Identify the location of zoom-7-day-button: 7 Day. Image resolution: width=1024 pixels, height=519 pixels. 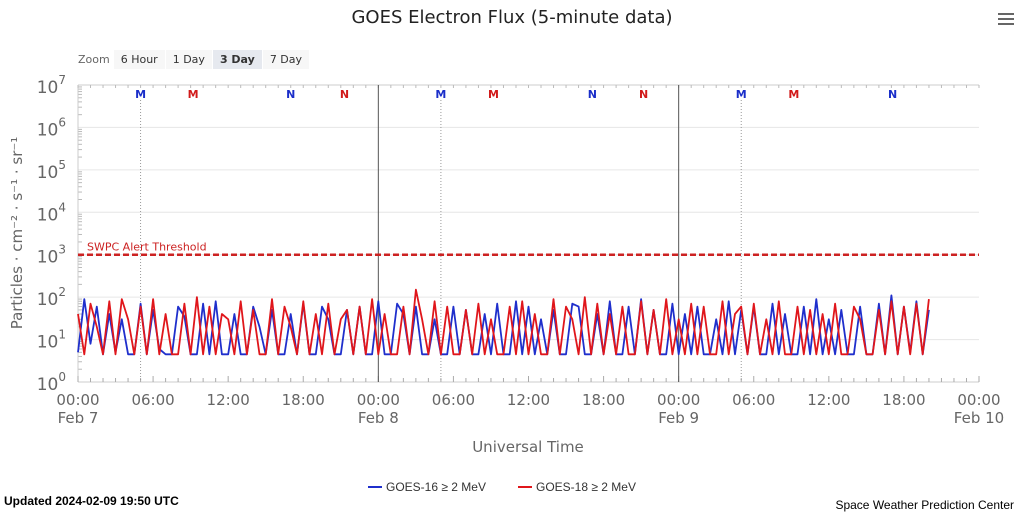
(286, 59).